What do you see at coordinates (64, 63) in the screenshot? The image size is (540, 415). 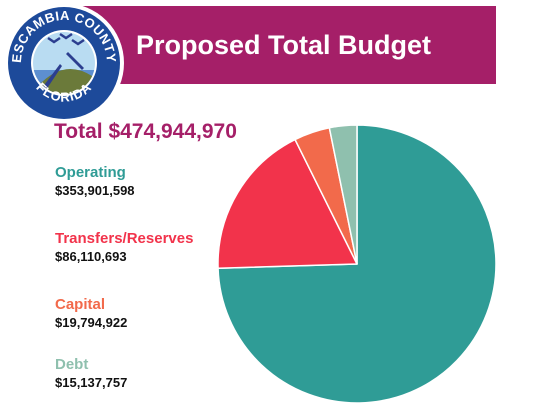 I see `county-seal-logo: ESCAMBIA COUNTY FLORIDA` at bounding box center [64, 63].